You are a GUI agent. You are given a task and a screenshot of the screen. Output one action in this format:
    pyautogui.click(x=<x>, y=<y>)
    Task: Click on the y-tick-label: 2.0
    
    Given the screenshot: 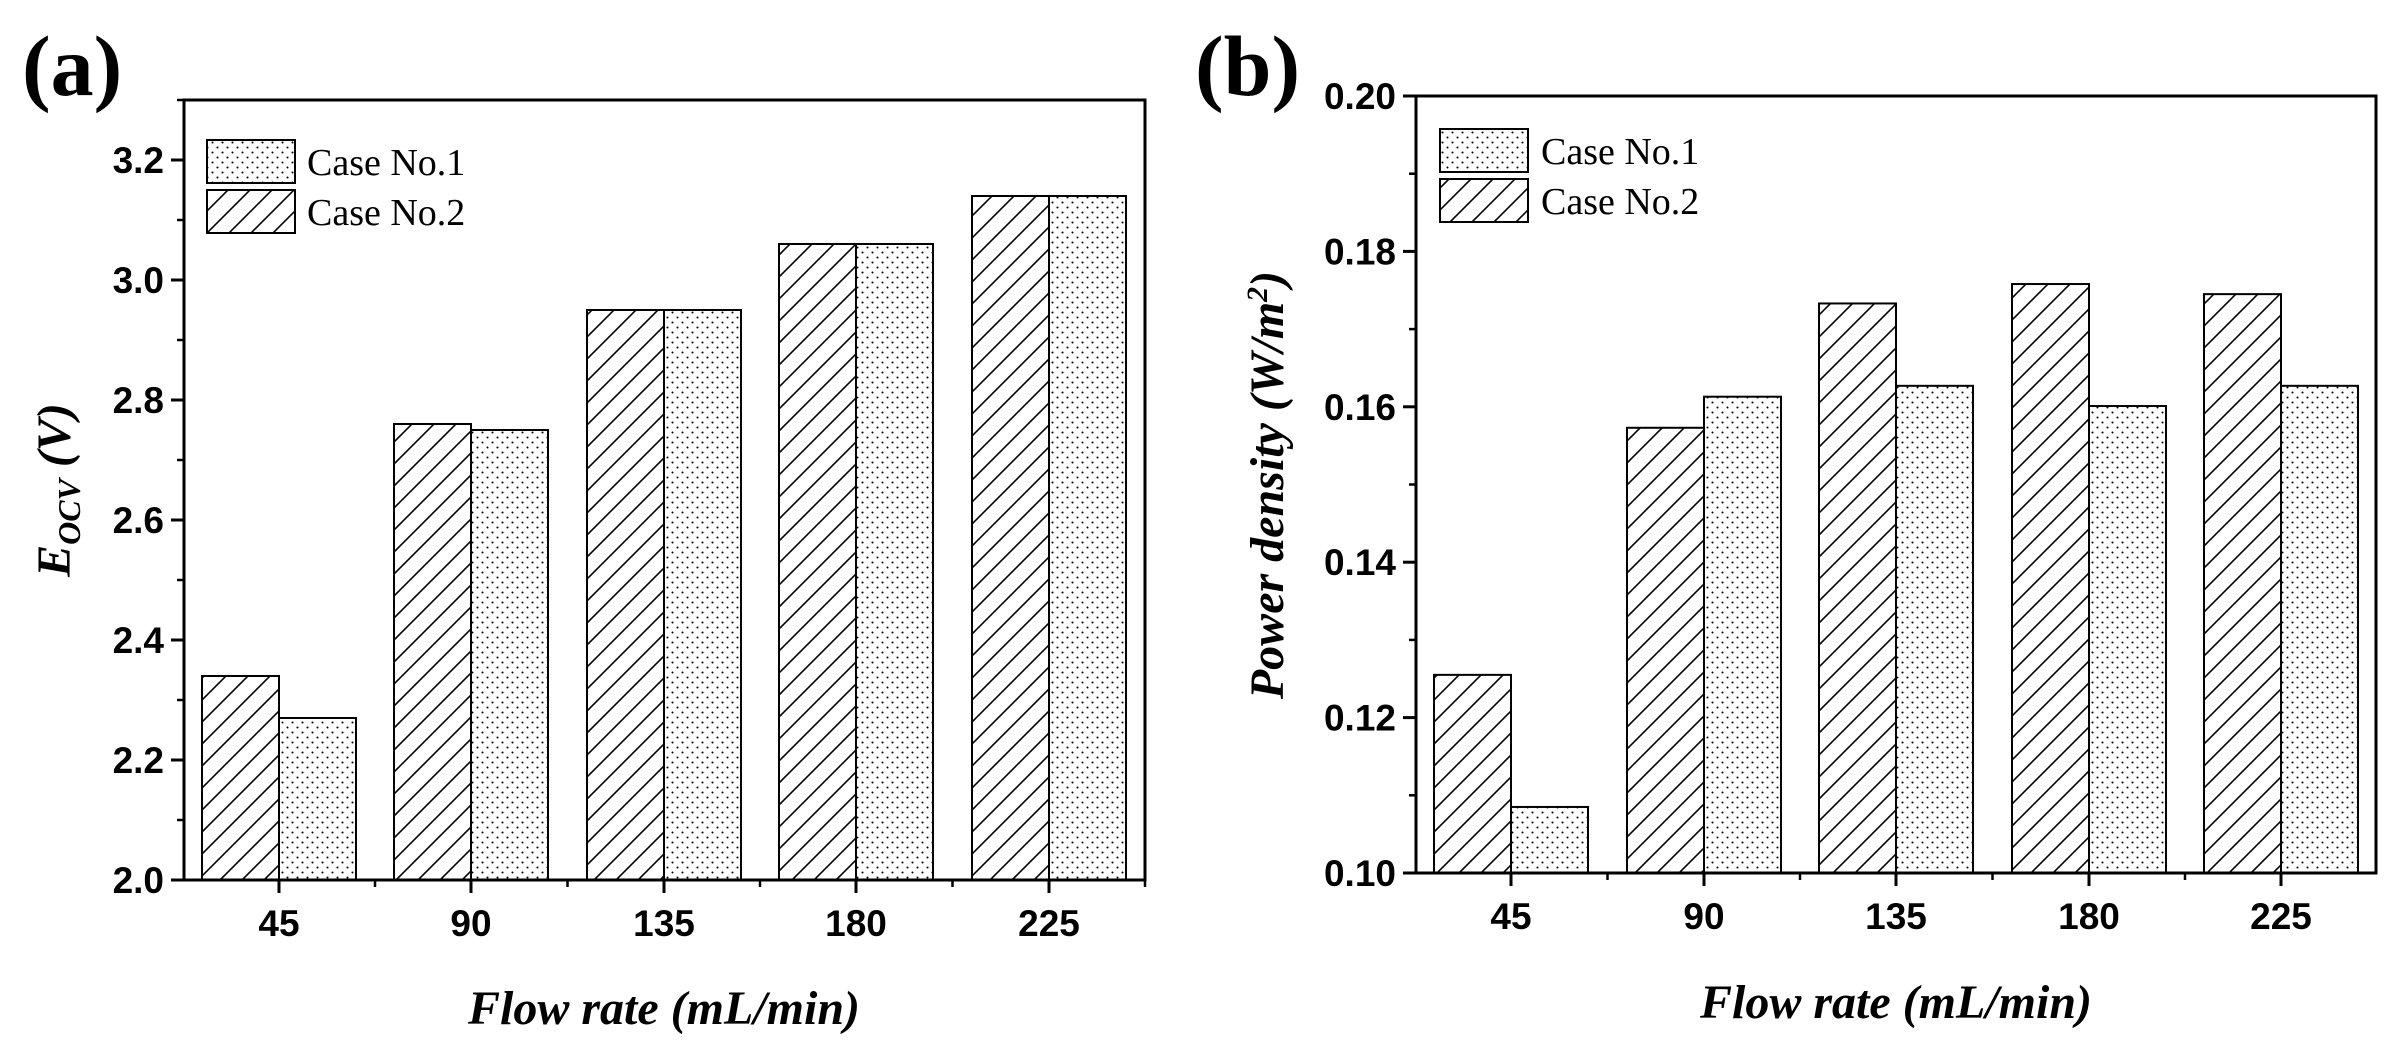 What is the action you would take?
    pyautogui.click(x=138, y=880)
    